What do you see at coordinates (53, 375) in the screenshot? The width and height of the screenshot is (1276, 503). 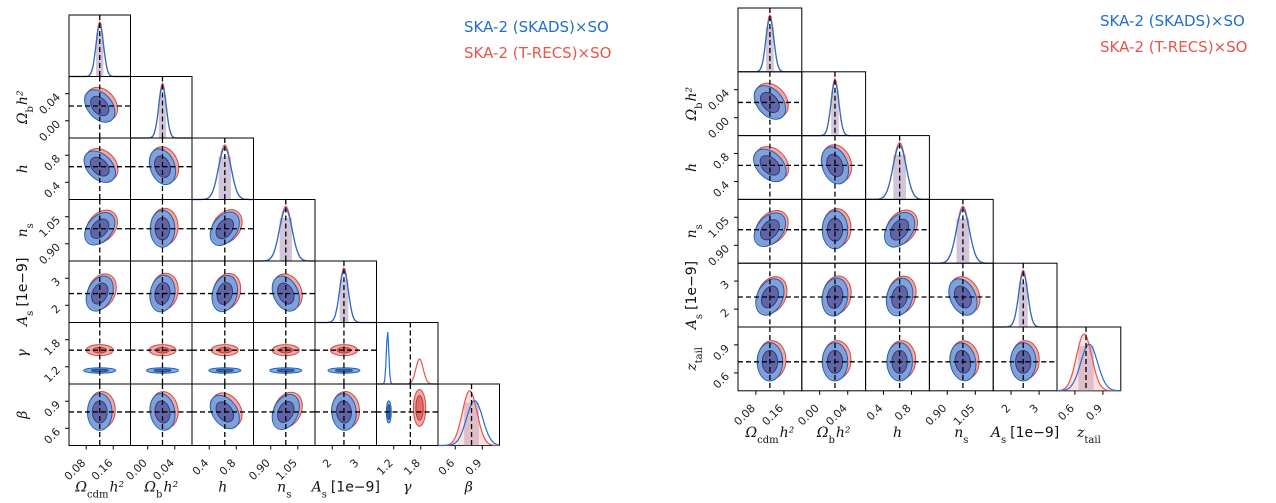 I see `y-tick-label: 1.2` at bounding box center [53, 375].